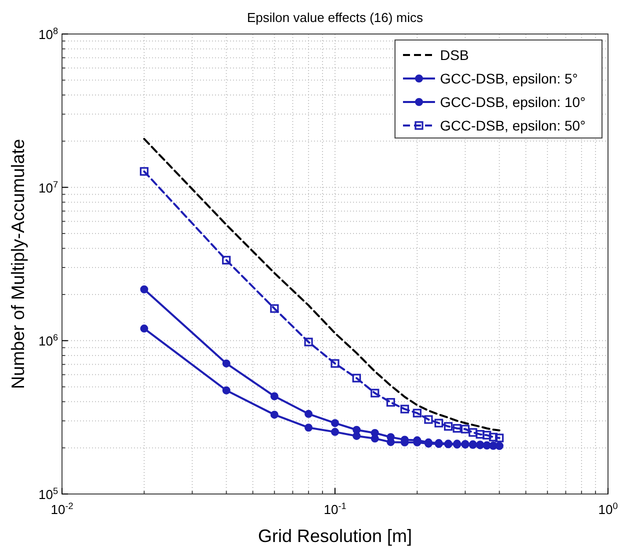  I want to click on x-axis-title: Grid Resolution [m], so click(335, 536).